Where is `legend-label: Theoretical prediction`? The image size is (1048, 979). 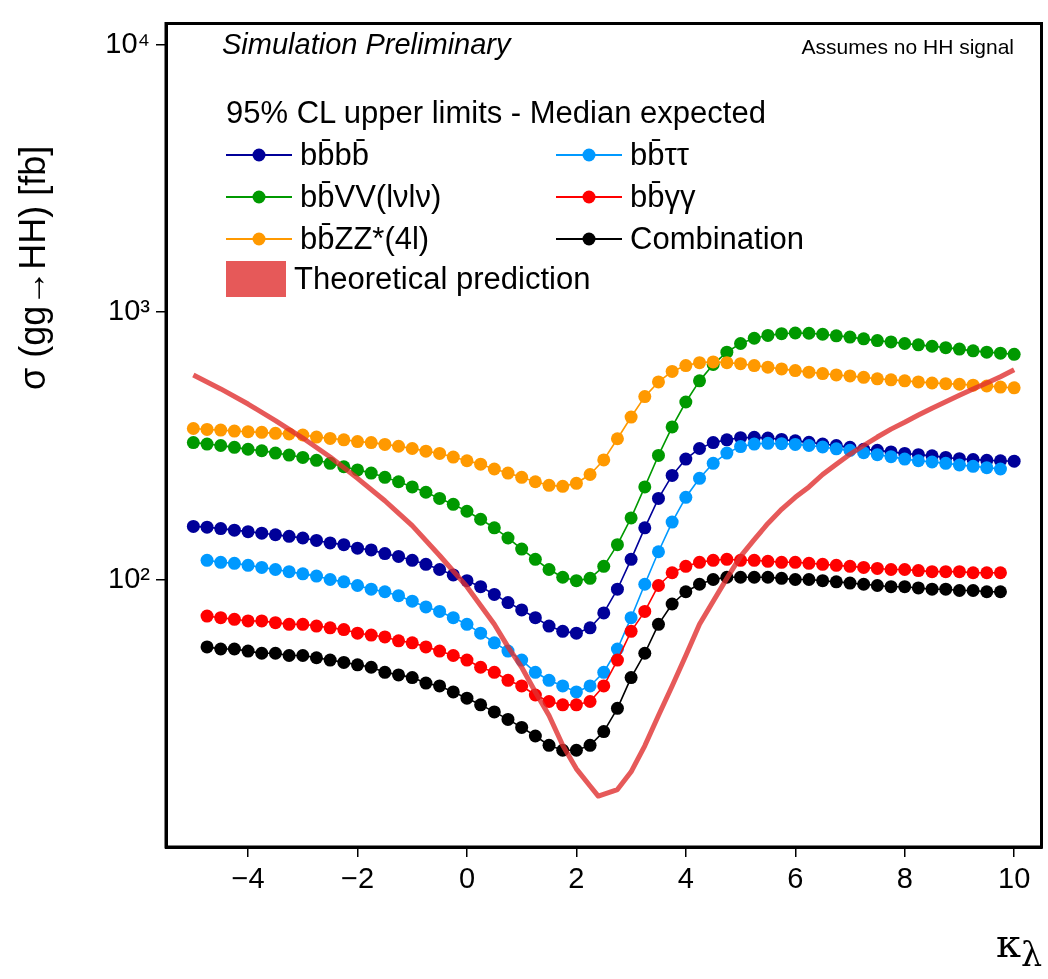 legend-label: Theoretical prediction is located at coordinates (442, 279).